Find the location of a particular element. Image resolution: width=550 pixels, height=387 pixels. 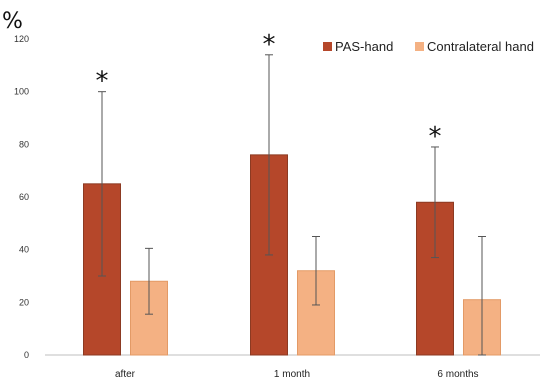

y-tick-label: 0 is located at coordinates (26, 355).